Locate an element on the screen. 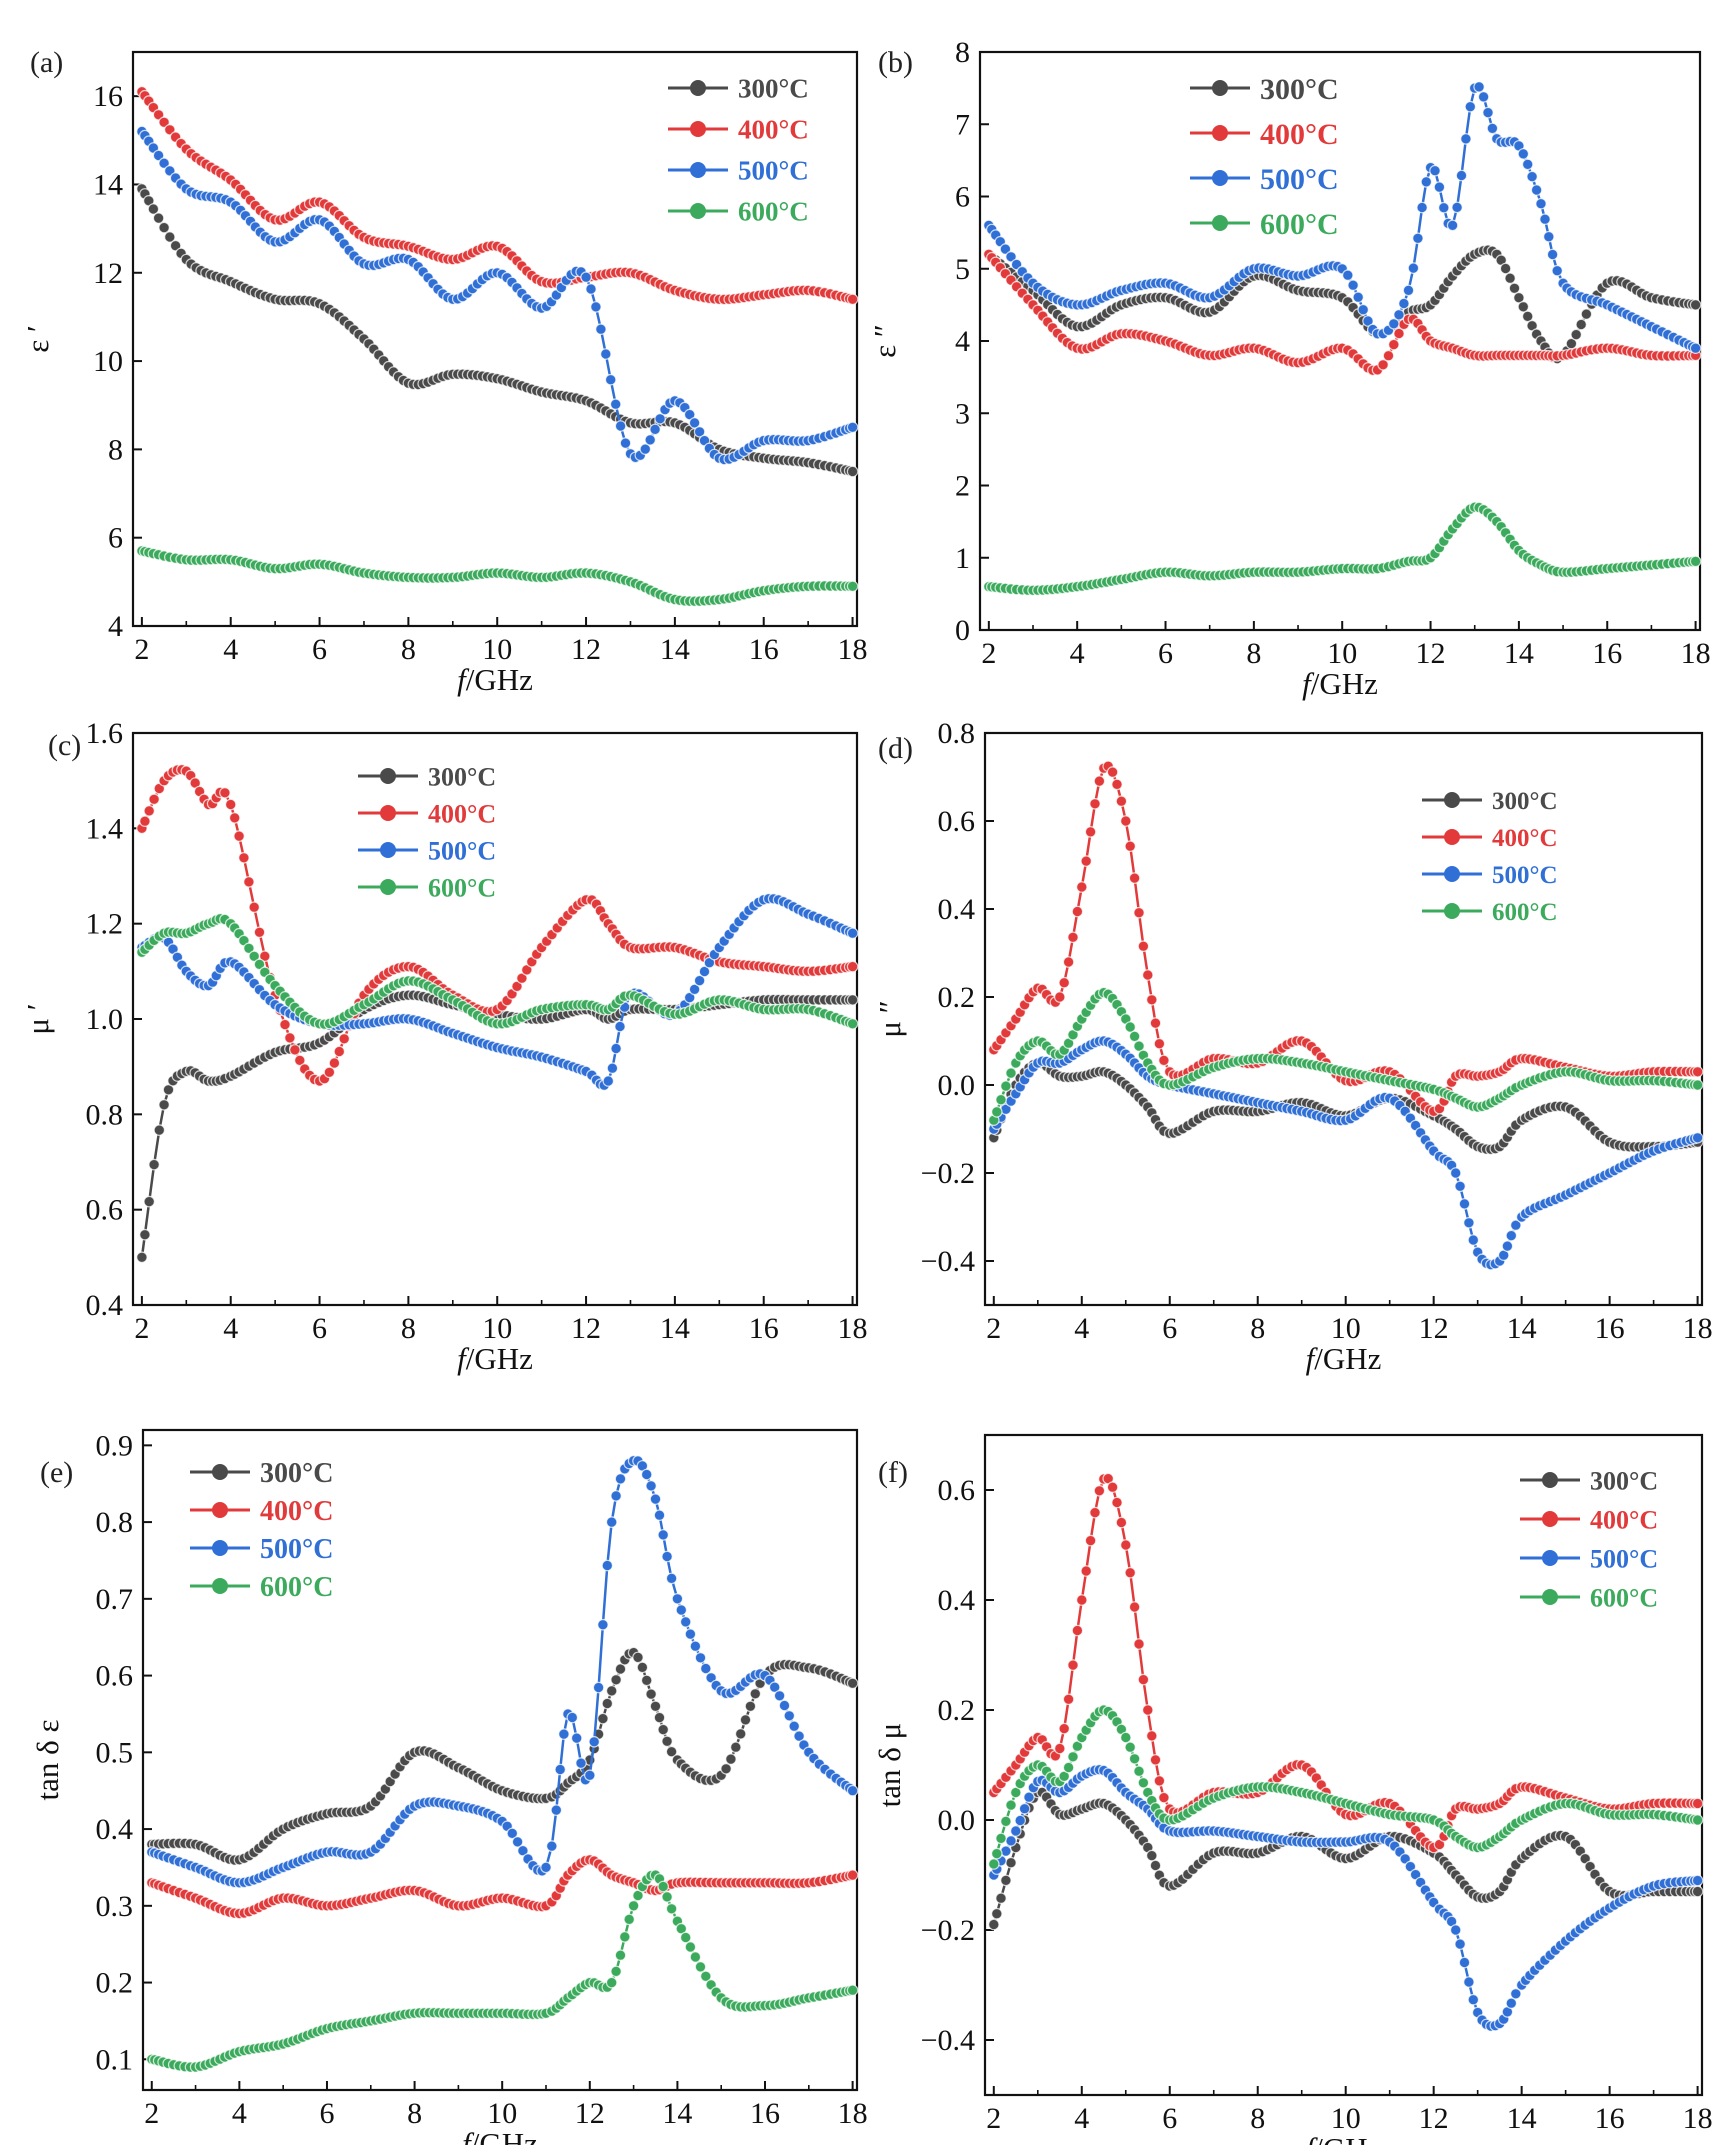 This screenshot has height=2145, width=1730. panel-label: (b) is located at coordinates (895, 62).